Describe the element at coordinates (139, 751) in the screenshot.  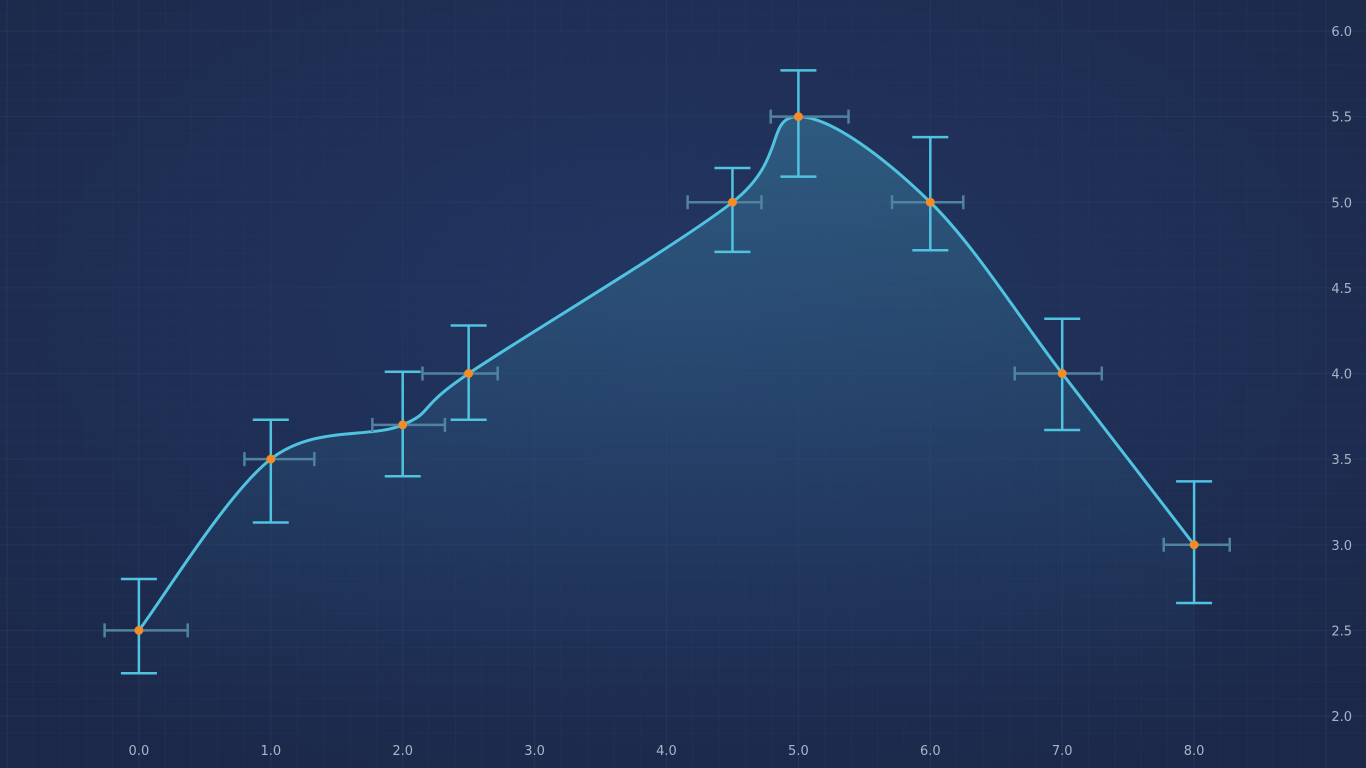
I see `x-tick-label: 0.0` at that location.